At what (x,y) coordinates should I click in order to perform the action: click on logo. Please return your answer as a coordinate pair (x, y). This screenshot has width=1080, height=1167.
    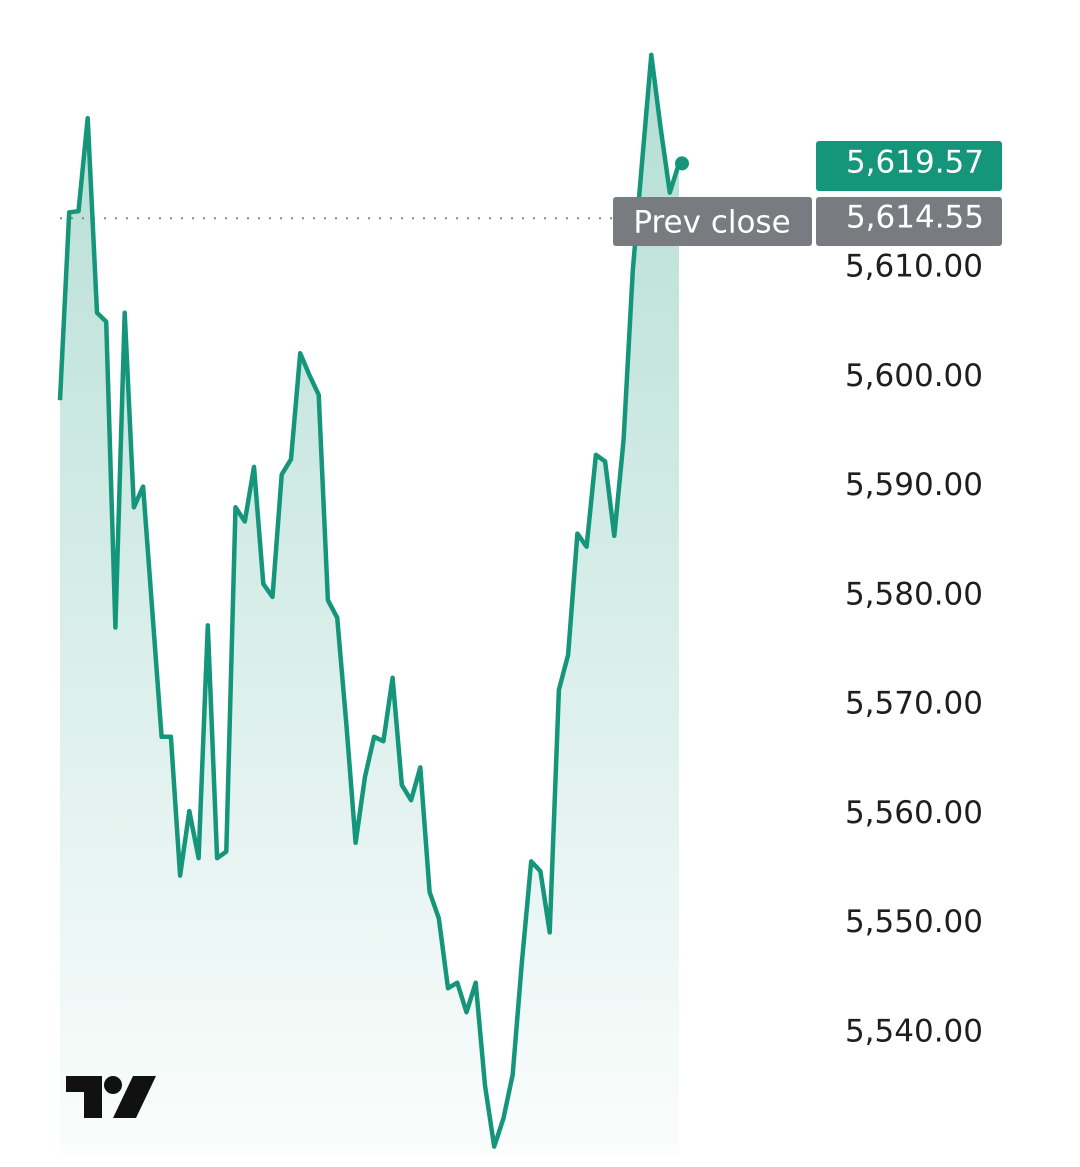
    Looking at the image, I should click on (111, 1097).